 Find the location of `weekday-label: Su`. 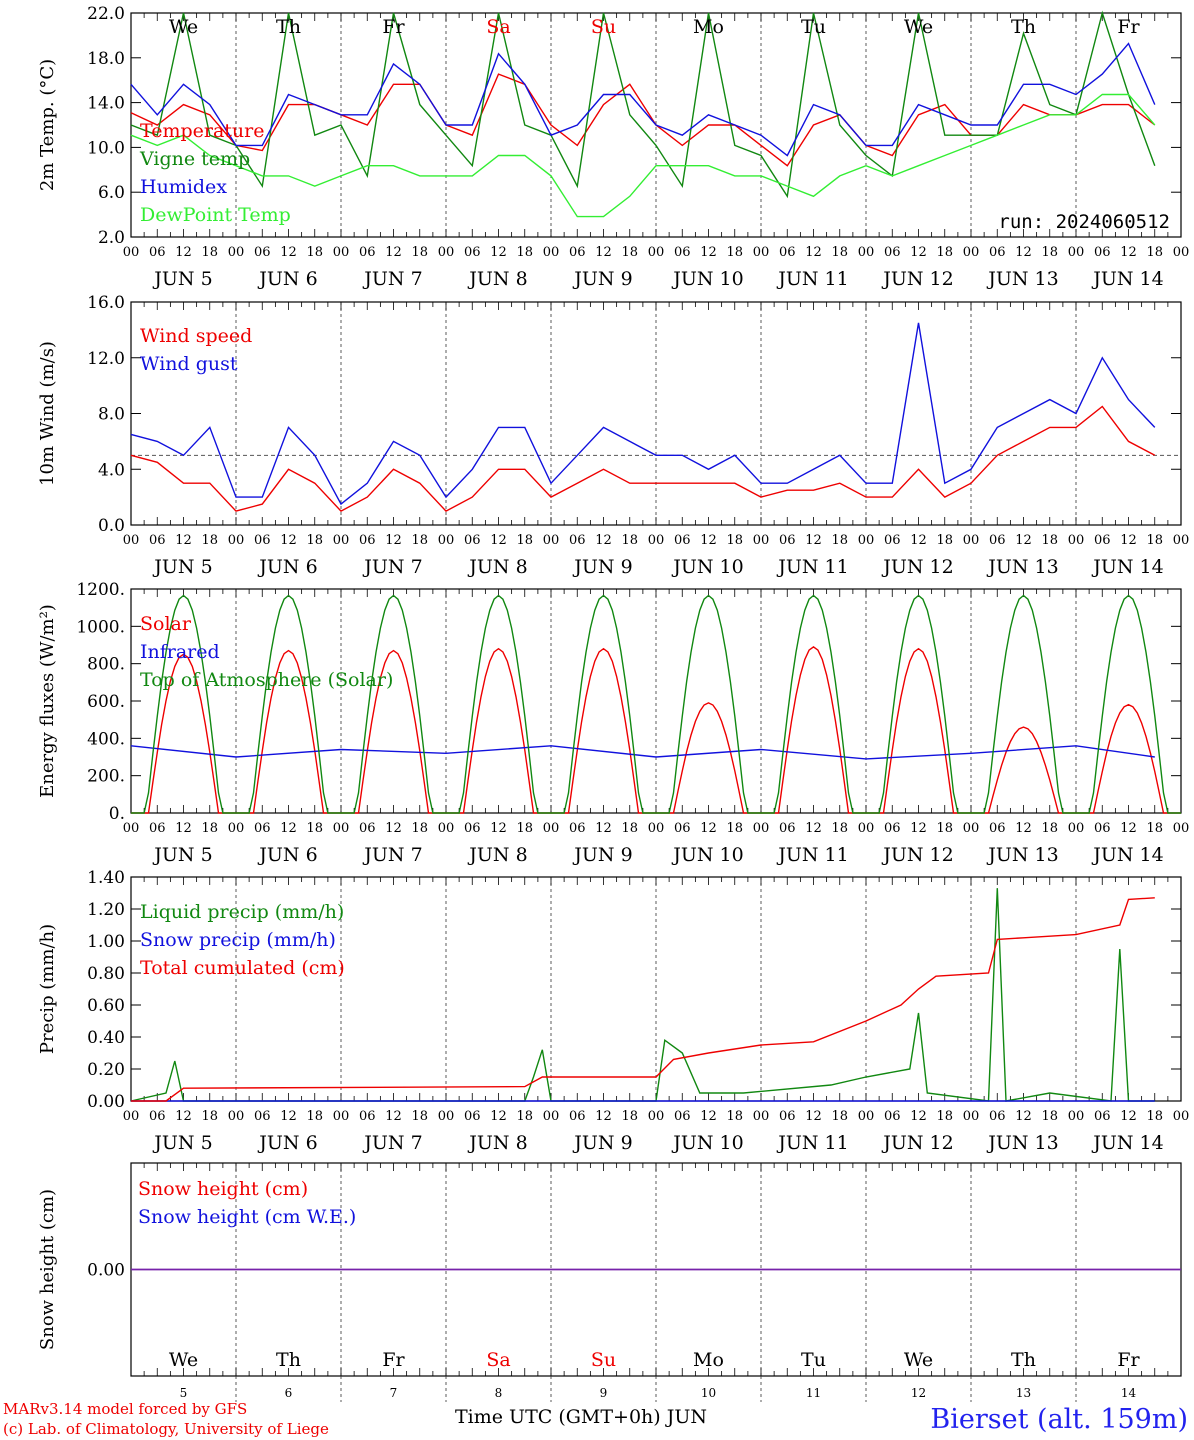

weekday-label: Su is located at coordinates (603, 1360).